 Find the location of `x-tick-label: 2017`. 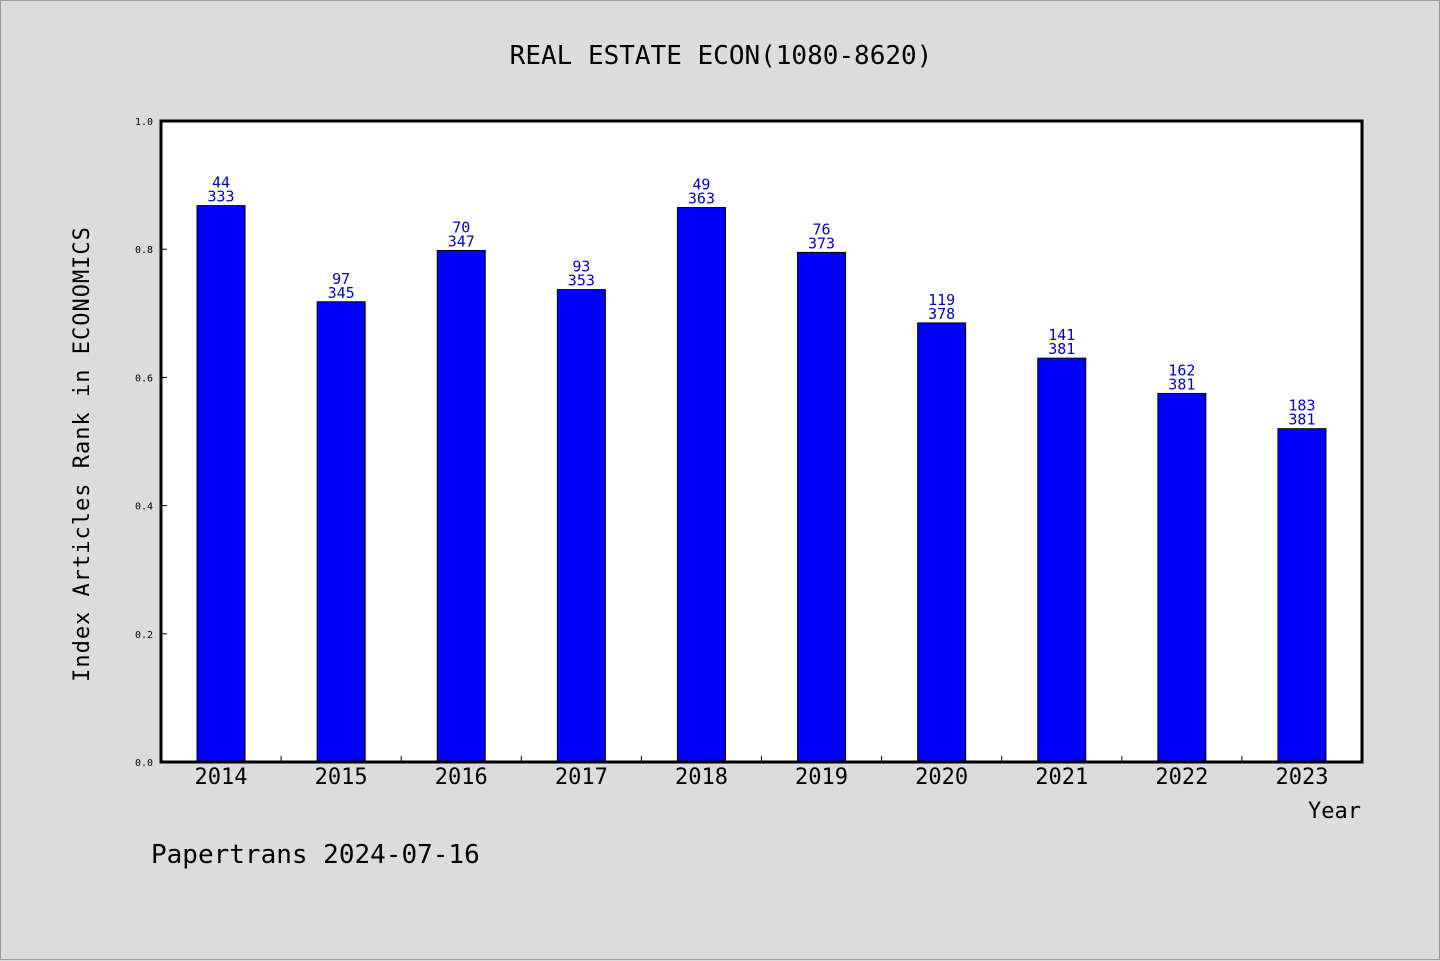

x-tick-label: 2017 is located at coordinates (581, 777).